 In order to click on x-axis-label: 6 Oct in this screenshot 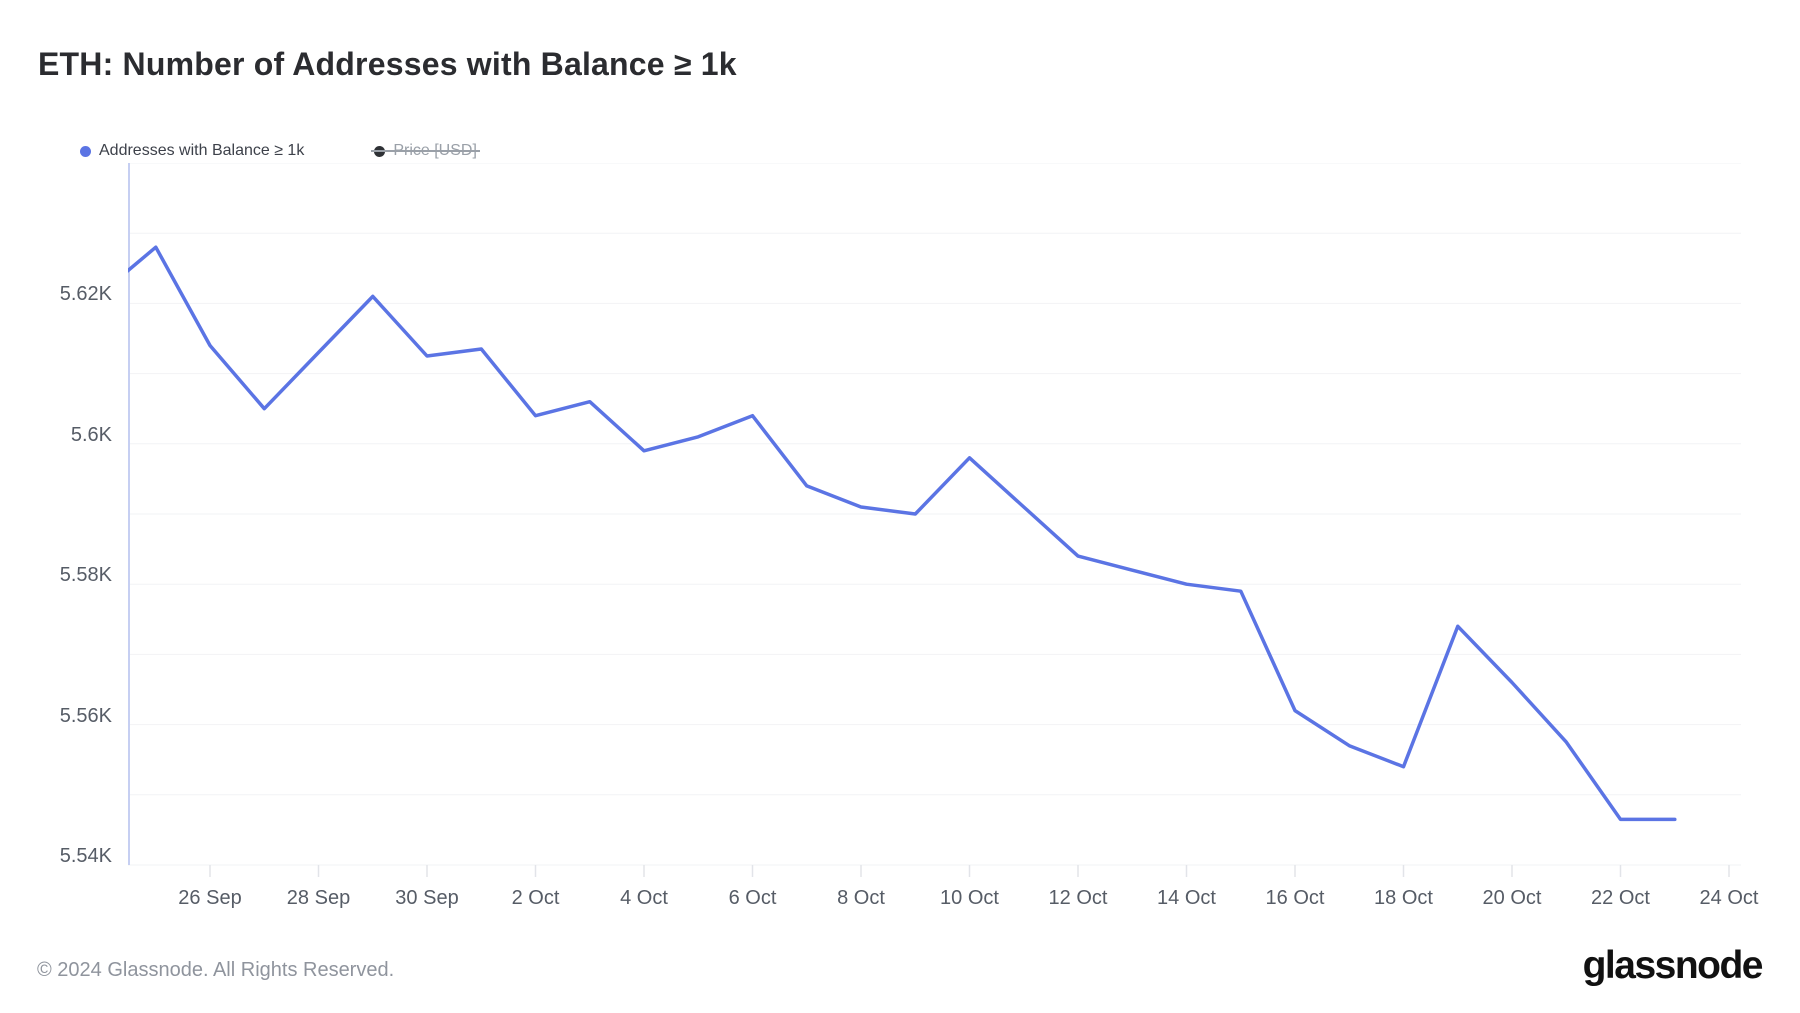, I will do `click(752, 898)`.